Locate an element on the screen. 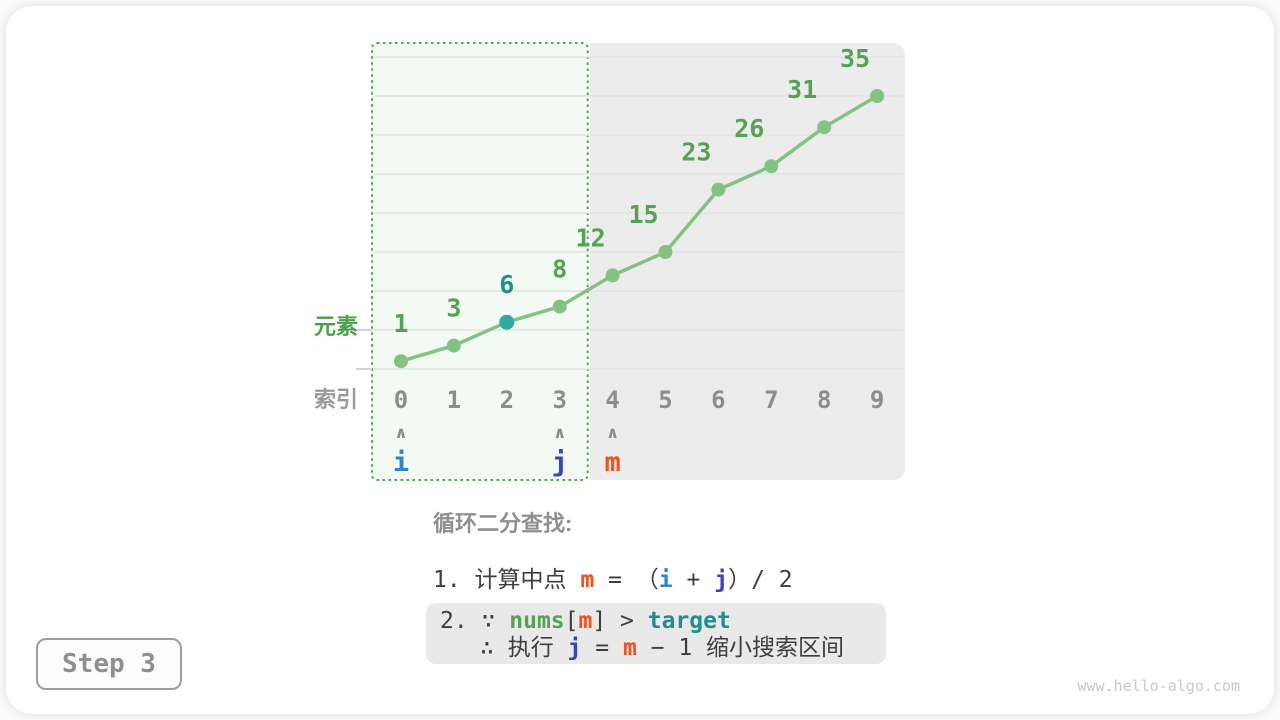 The height and width of the screenshot is (720, 1280). index-label-8: 8 is located at coordinates (824, 400).